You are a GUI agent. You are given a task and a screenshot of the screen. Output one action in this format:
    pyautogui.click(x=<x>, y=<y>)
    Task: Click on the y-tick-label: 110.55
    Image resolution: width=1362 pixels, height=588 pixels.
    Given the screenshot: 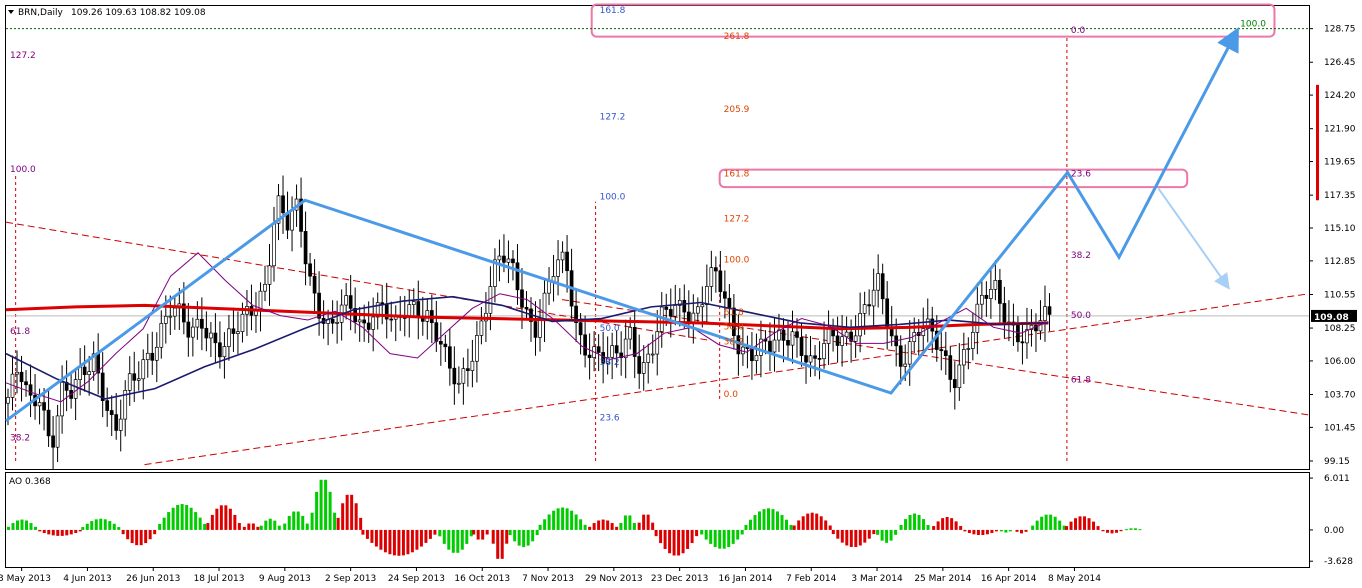 What is the action you would take?
    pyautogui.click(x=1340, y=295)
    